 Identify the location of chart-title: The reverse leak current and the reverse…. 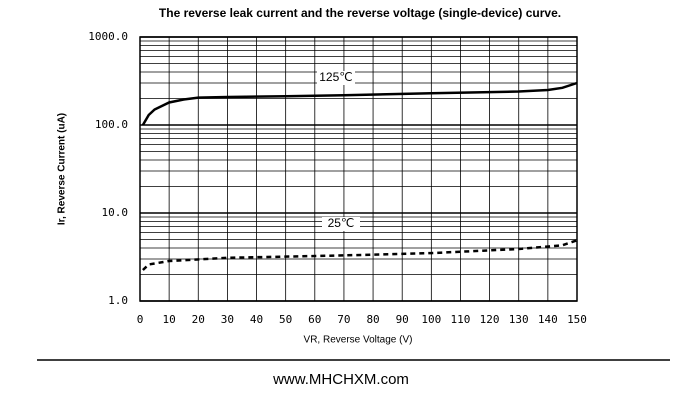
(360, 13).